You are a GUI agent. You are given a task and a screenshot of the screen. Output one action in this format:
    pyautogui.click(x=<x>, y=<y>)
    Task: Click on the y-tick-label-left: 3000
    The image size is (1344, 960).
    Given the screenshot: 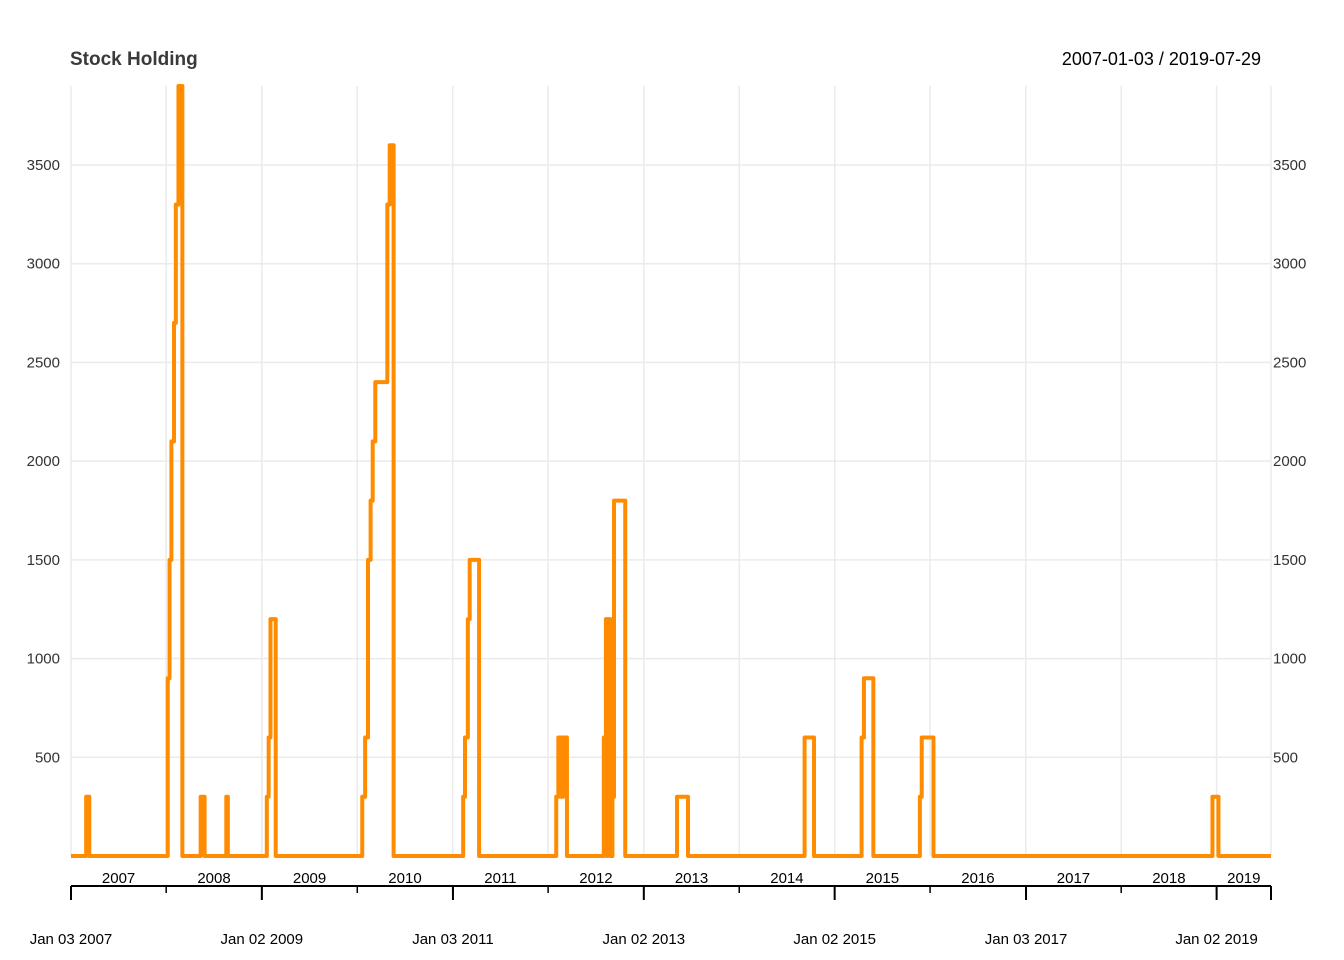 What is the action you would take?
    pyautogui.click(x=43, y=264)
    